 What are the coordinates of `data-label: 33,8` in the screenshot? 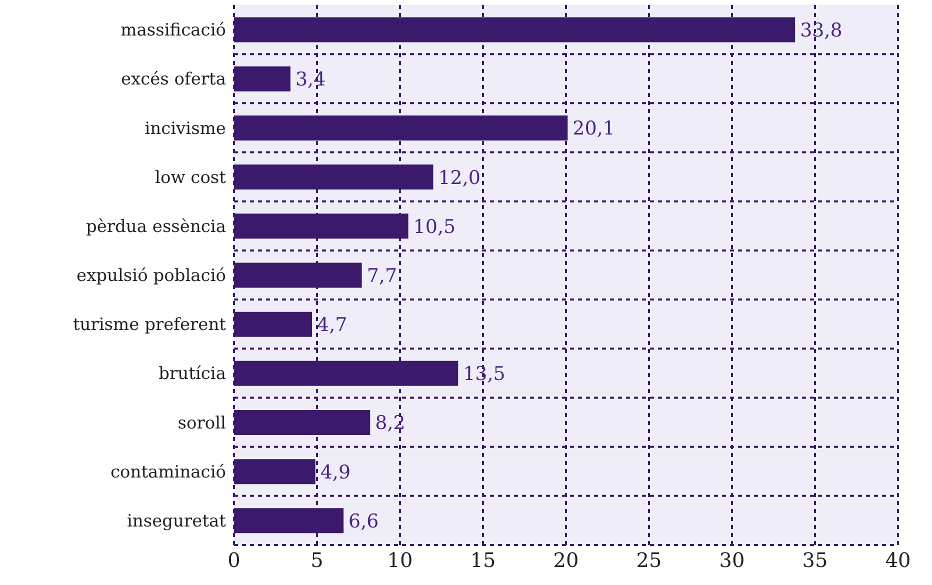 It's located at (821, 31).